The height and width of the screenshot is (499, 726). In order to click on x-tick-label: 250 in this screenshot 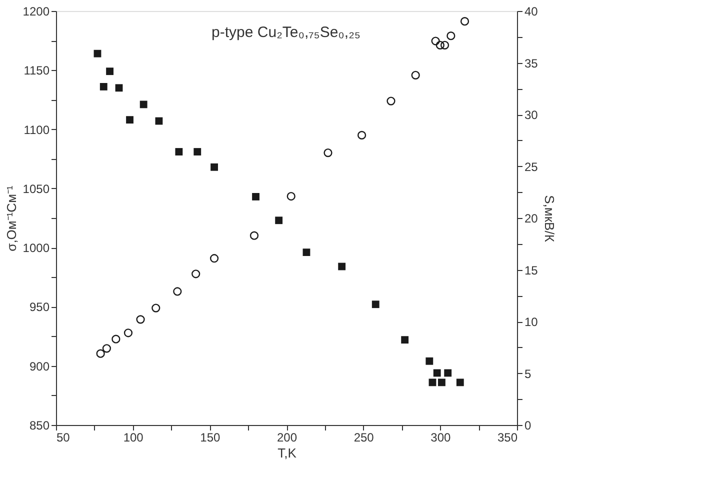, I will do `click(364, 437)`.